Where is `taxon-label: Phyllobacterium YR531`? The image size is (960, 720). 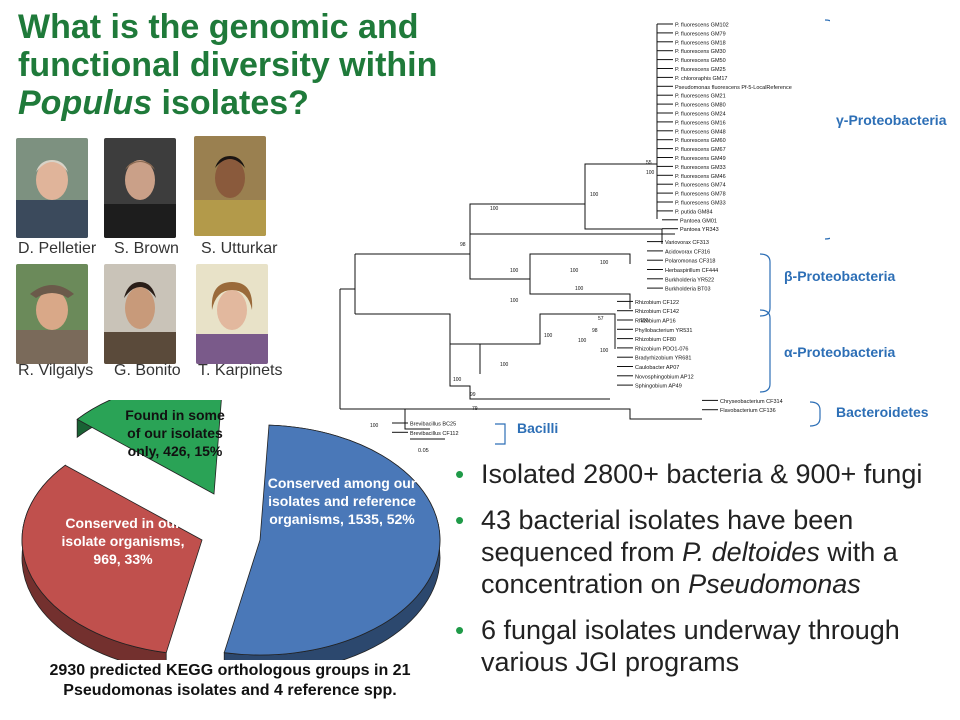
taxon-label: Phyllobacterium YR531 is located at coordinates (663, 331).